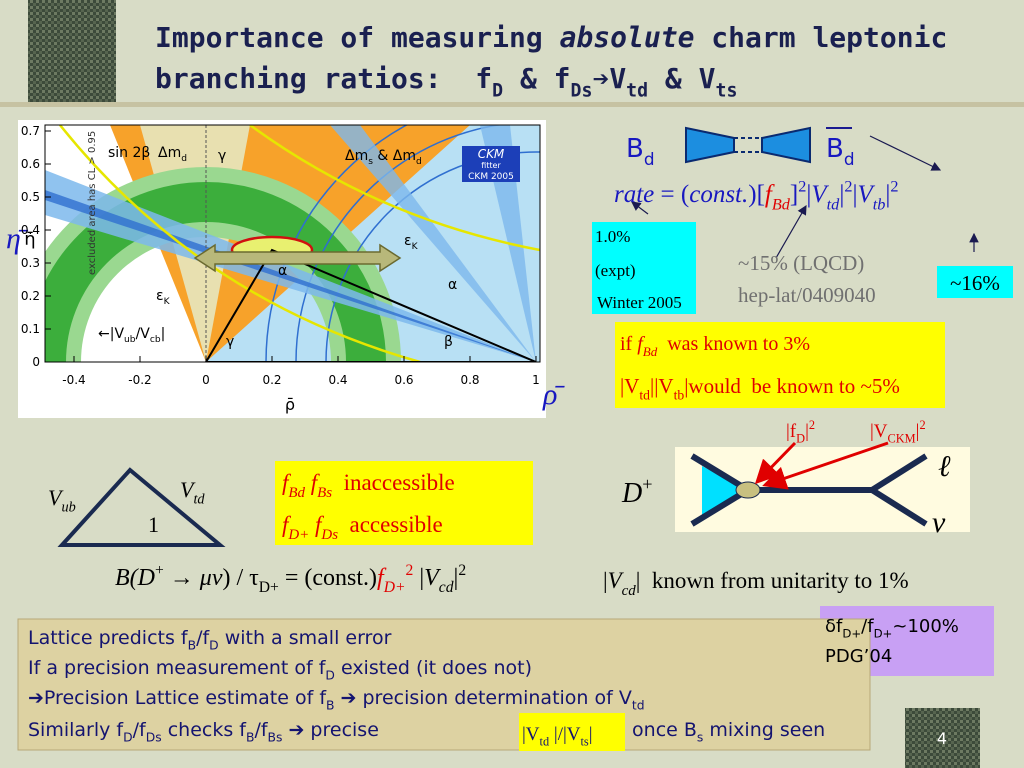 This screenshot has height=768, width=1024. I want to click on text-part: branching ratios: f, so click(323, 78).